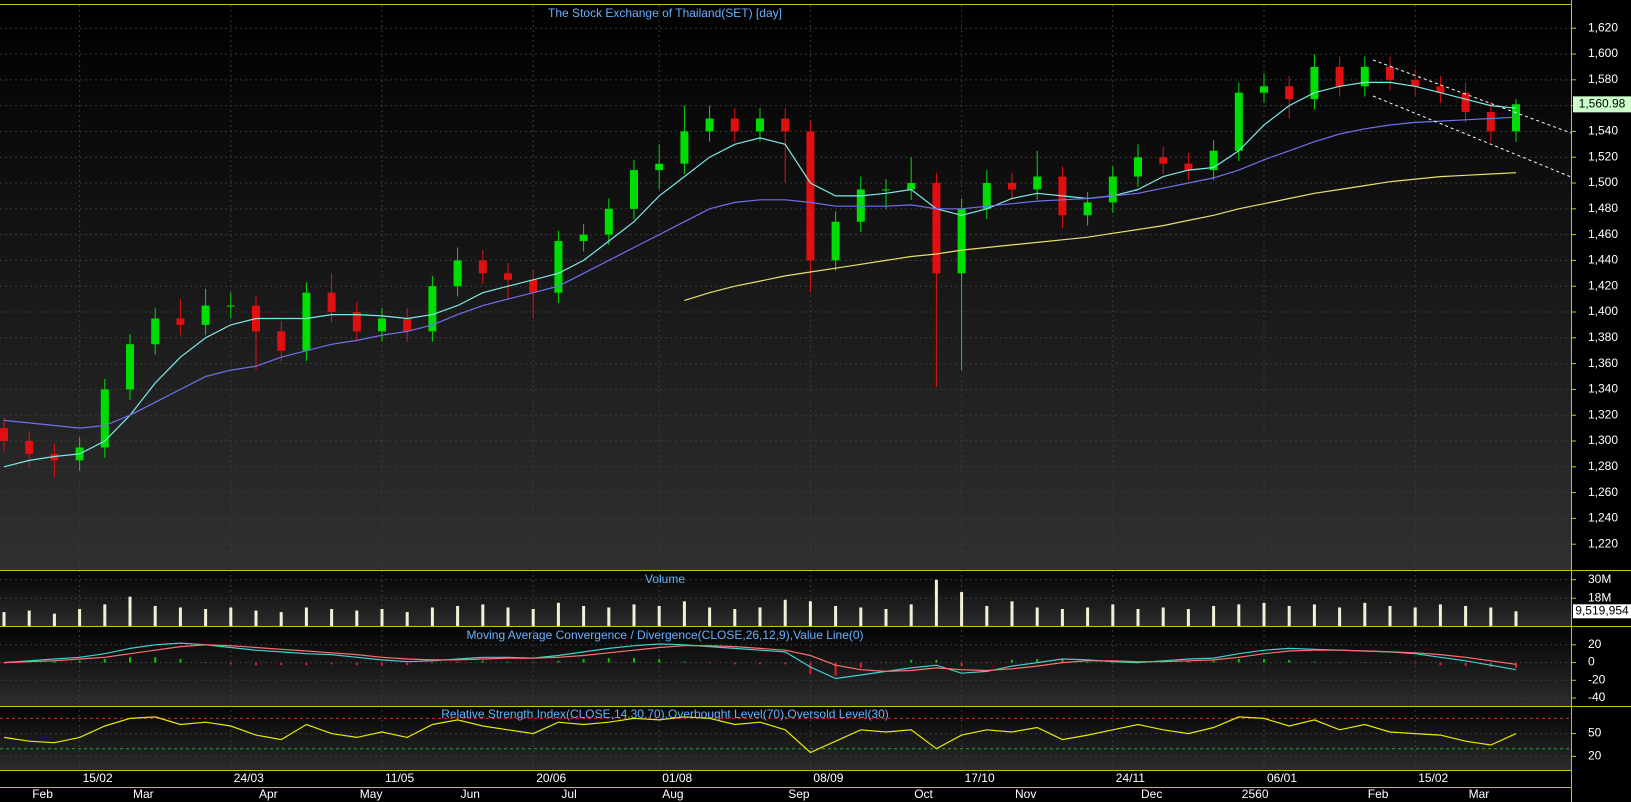  I want to click on last-value-label: 9,519,954, so click(1602, 610).